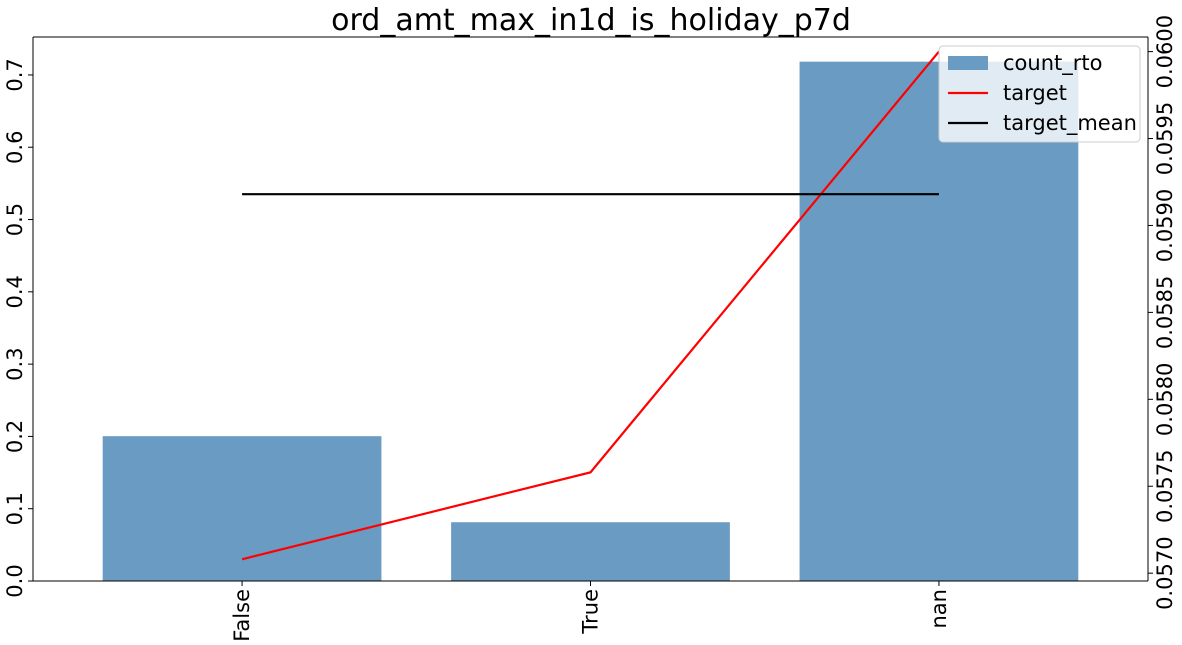 This screenshot has width=1182, height=645. I want to click on bar-true, so click(590, 551).